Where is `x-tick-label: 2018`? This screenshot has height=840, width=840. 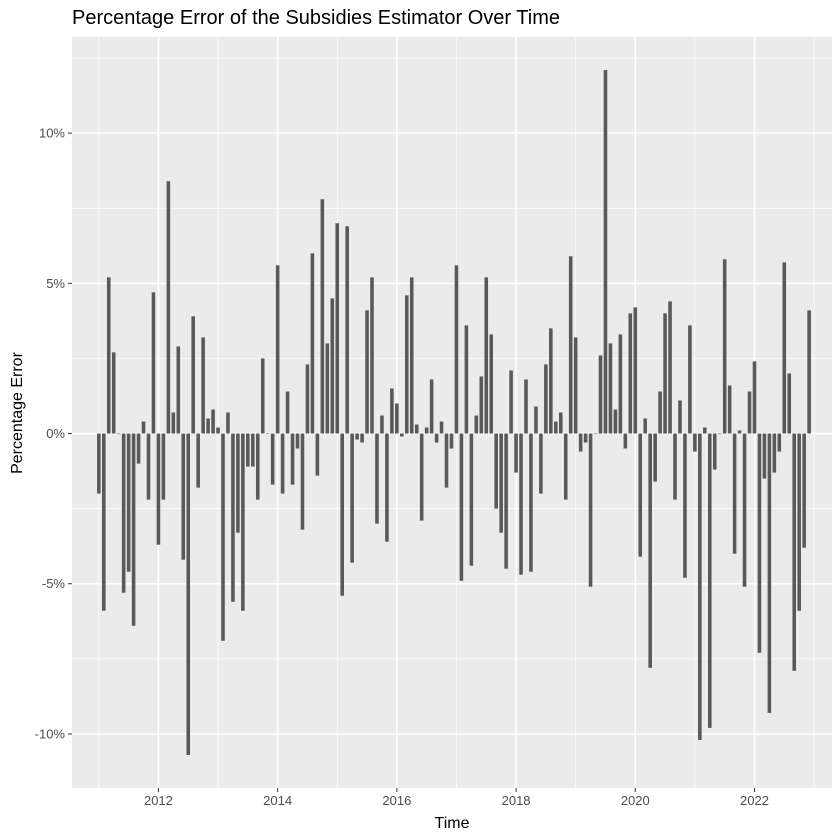 x-tick-label: 2018 is located at coordinates (516, 800).